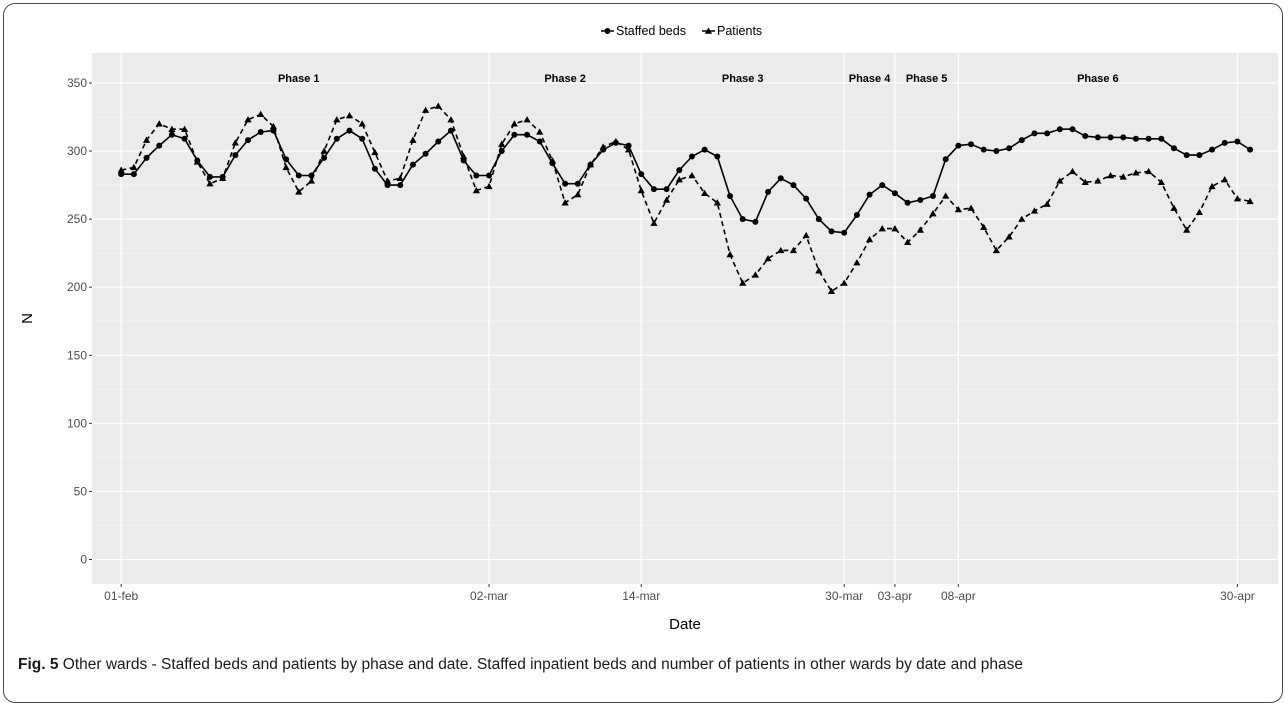 This screenshot has height=708, width=1288. I want to click on x-tick-label: 30-apr, so click(1237, 596).